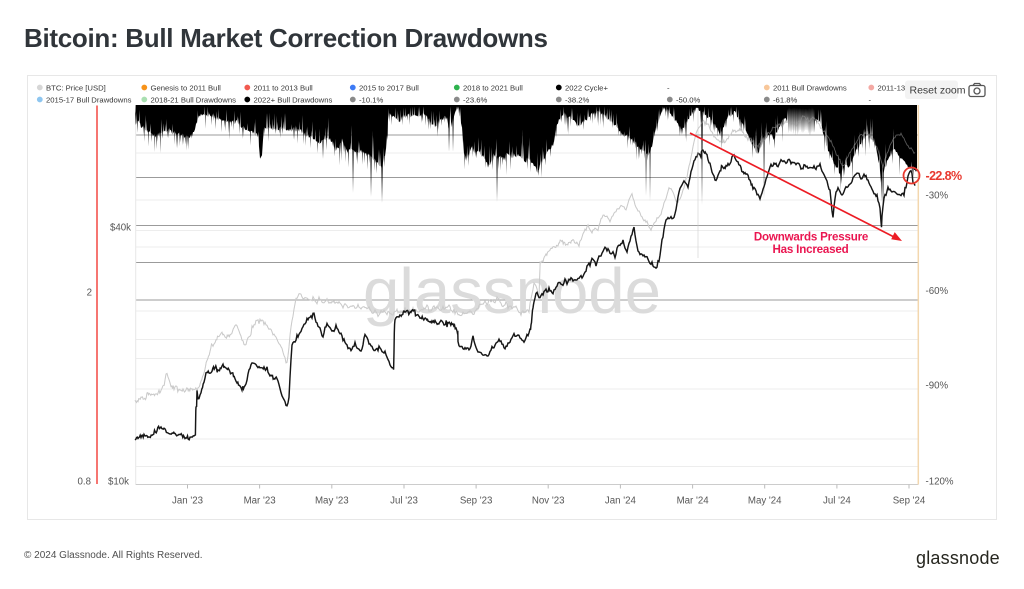 The image size is (1024, 589). I want to click on svg-text: -50.0%, so click(688, 100).